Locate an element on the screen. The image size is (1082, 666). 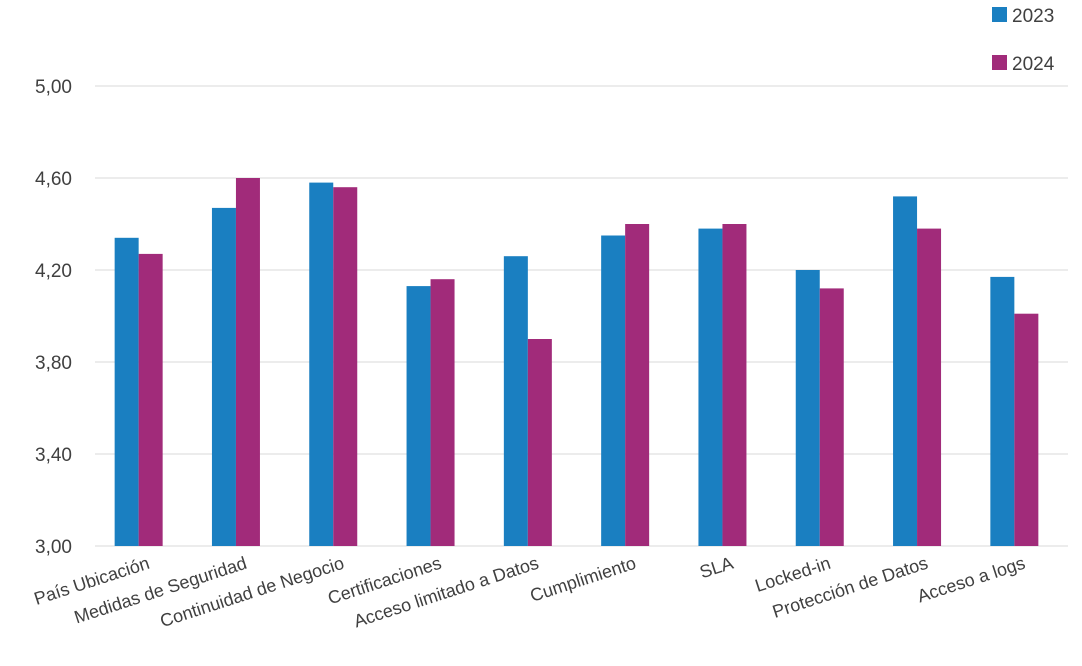
y-tick-label: 3,00 is located at coordinates (53, 547).